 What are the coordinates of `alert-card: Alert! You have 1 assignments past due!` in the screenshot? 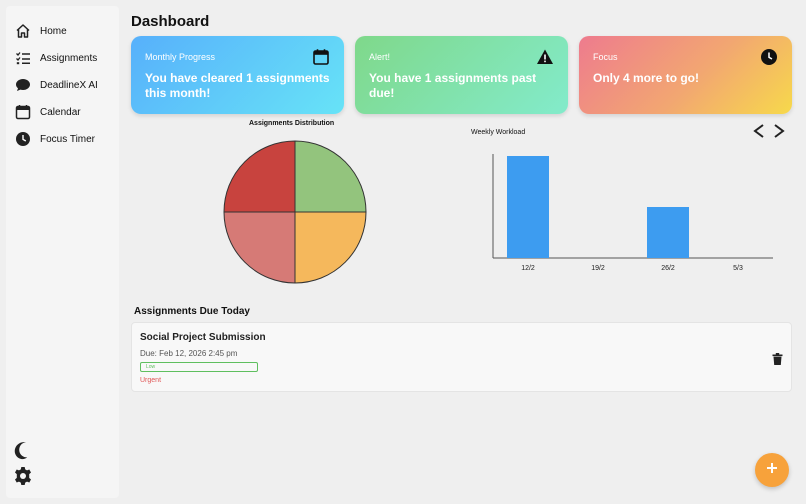 It's located at (461, 75).